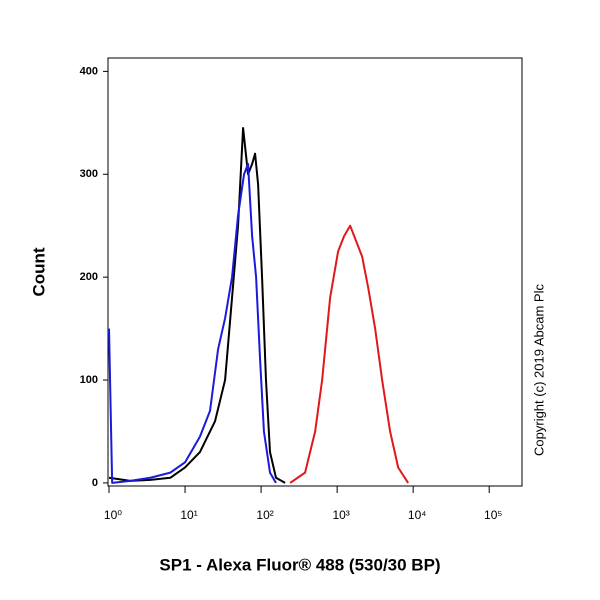  I want to click on x-tick-label: 10⁵, so click(493, 515).